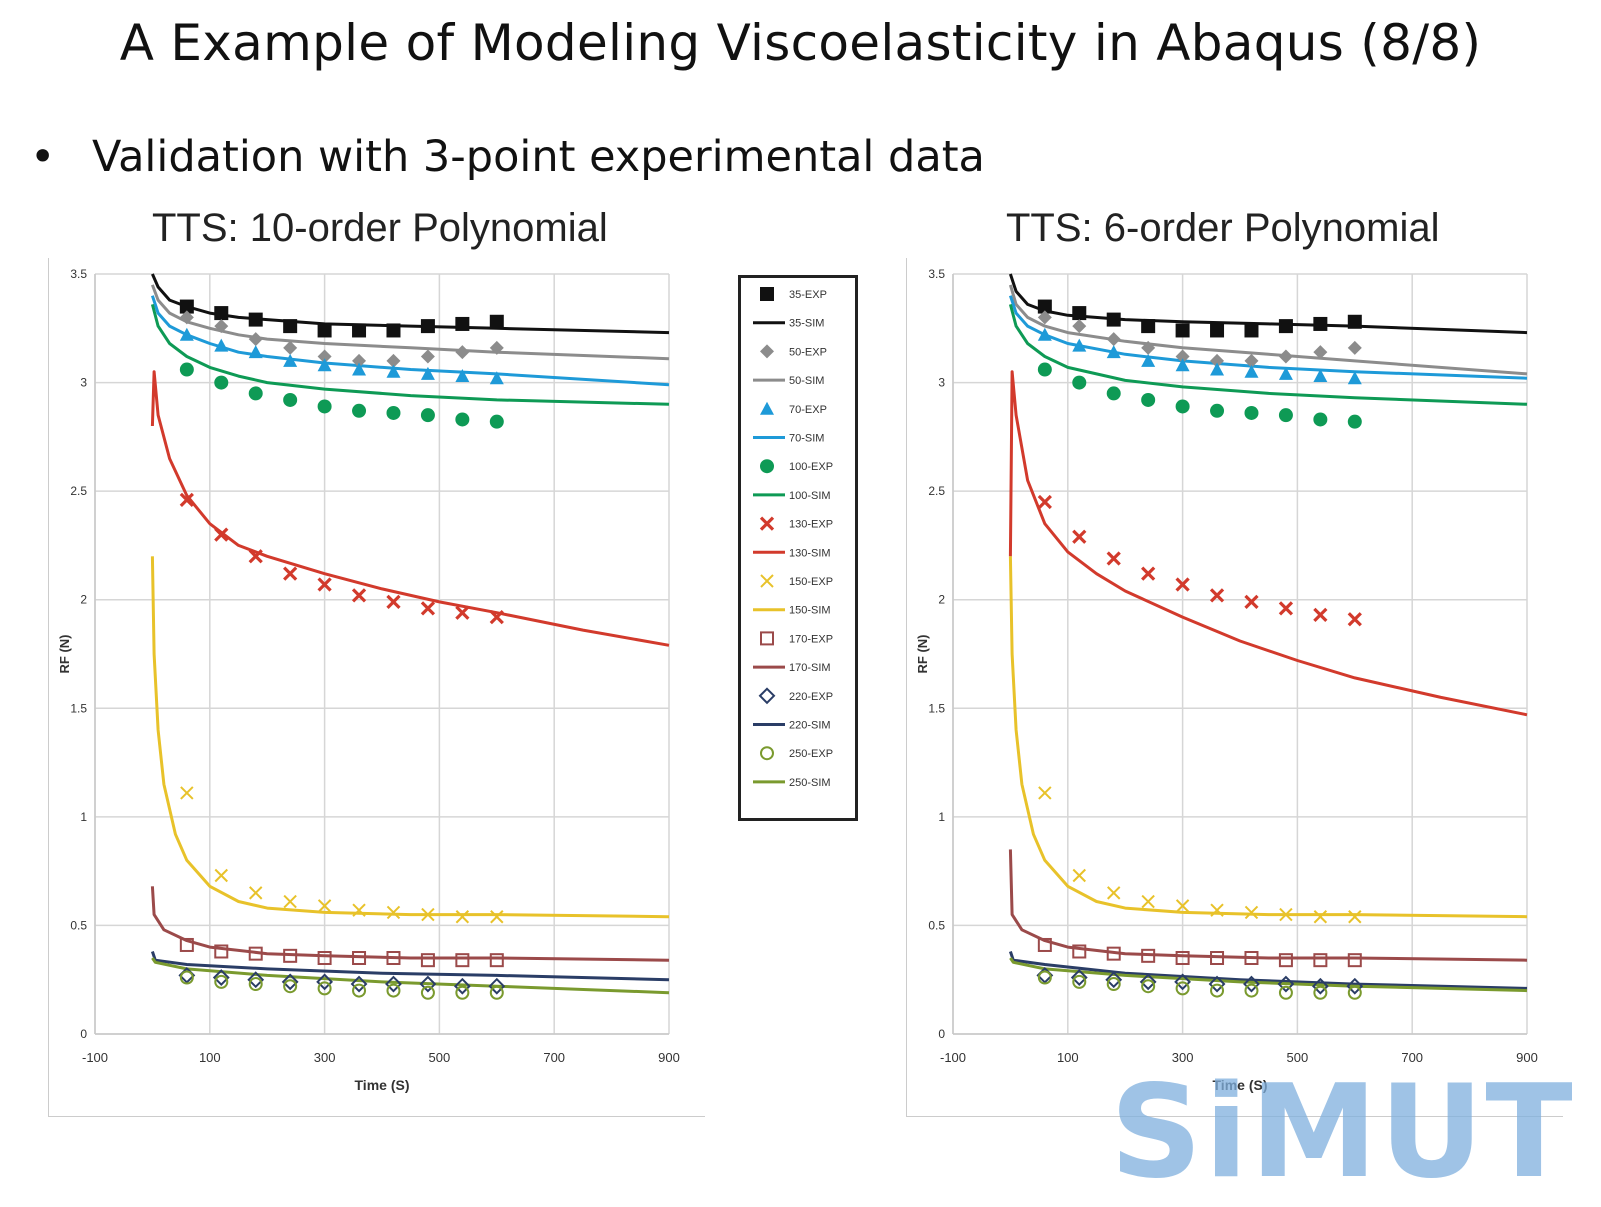  What do you see at coordinates (1240, 1085) in the screenshot?
I see `chart-right-xlabel: Time (S)` at bounding box center [1240, 1085].